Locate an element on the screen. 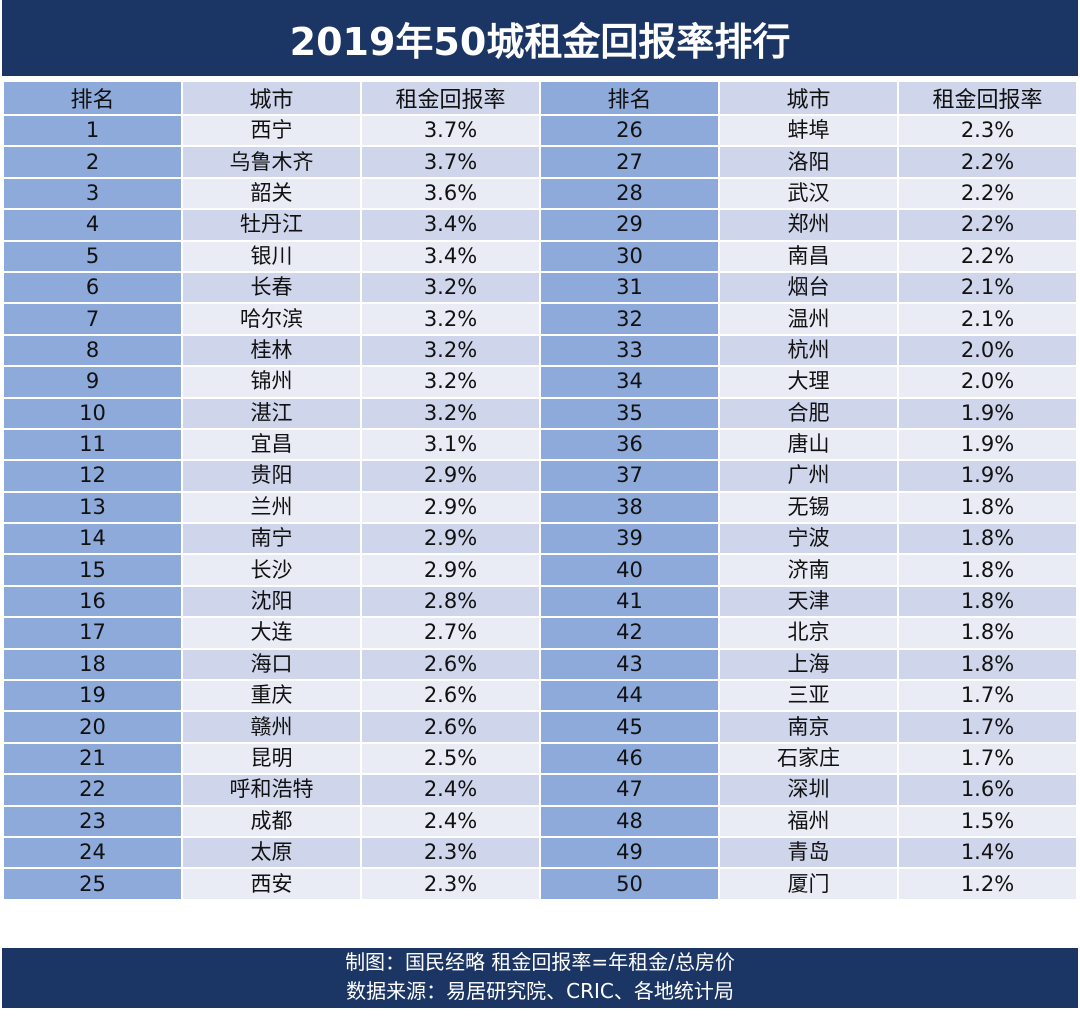 The image size is (1080, 1020). city-cell: 韶关 is located at coordinates (271, 193).